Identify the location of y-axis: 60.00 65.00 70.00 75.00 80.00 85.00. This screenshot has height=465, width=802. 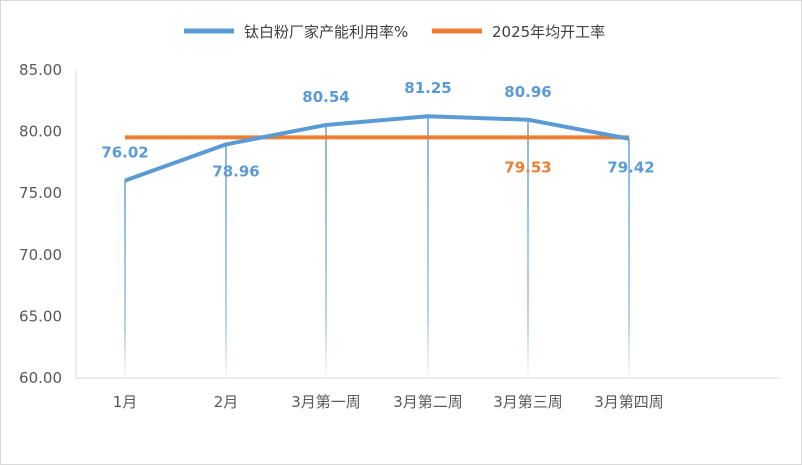
(48, 224).